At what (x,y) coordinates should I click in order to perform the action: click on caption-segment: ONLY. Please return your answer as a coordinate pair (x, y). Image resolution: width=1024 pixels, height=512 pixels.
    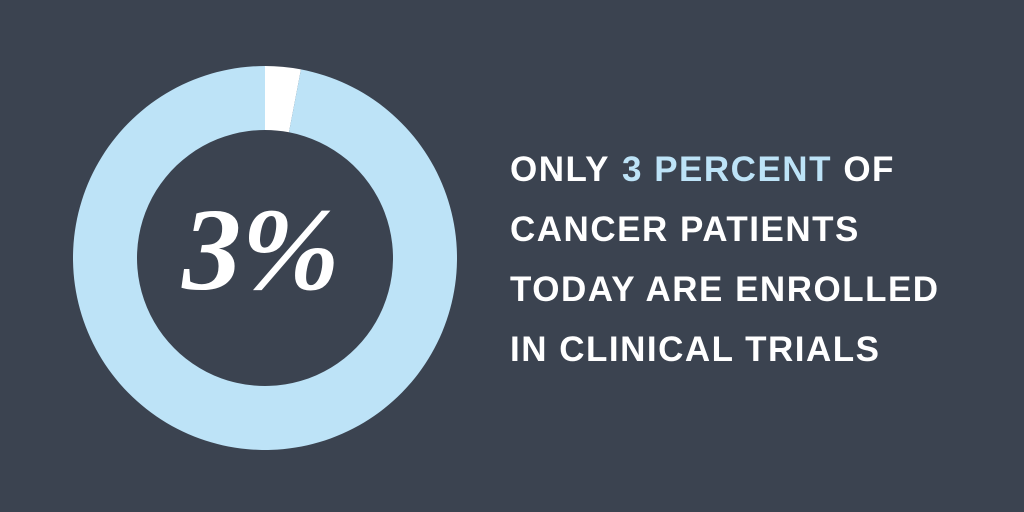
    Looking at the image, I should click on (560, 169).